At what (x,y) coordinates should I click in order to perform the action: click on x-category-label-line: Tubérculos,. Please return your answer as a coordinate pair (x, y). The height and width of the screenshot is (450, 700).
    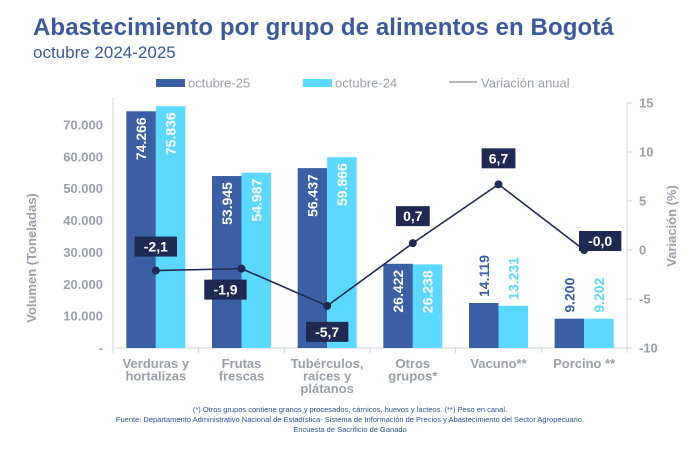
    Looking at the image, I should click on (327, 363).